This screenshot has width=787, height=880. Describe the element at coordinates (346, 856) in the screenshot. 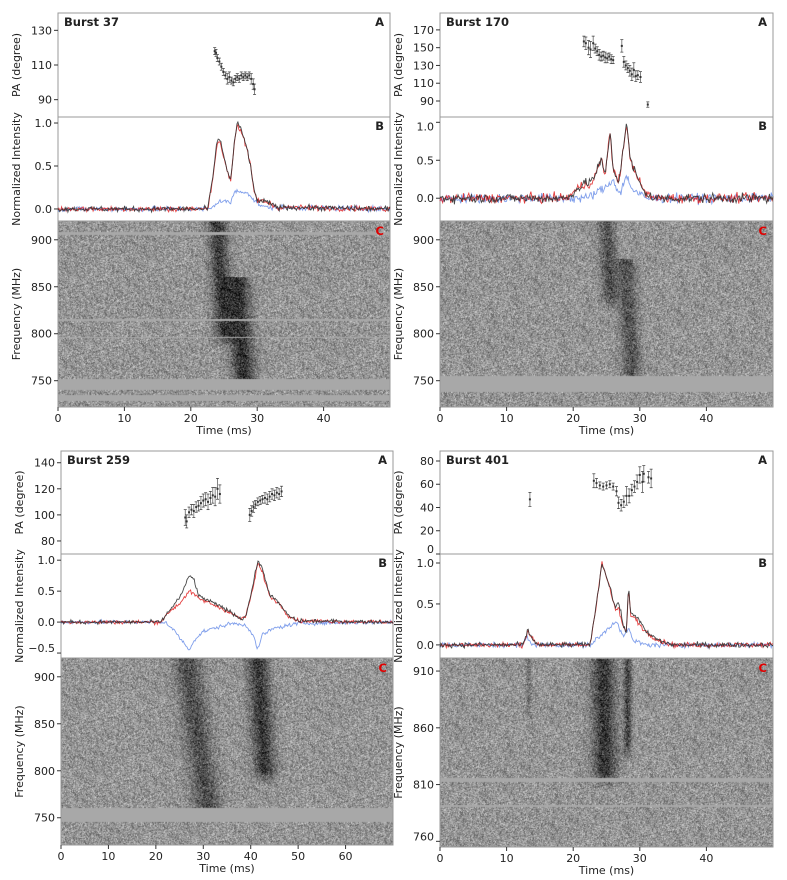

I see `time-xtick-label: 60` at that location.